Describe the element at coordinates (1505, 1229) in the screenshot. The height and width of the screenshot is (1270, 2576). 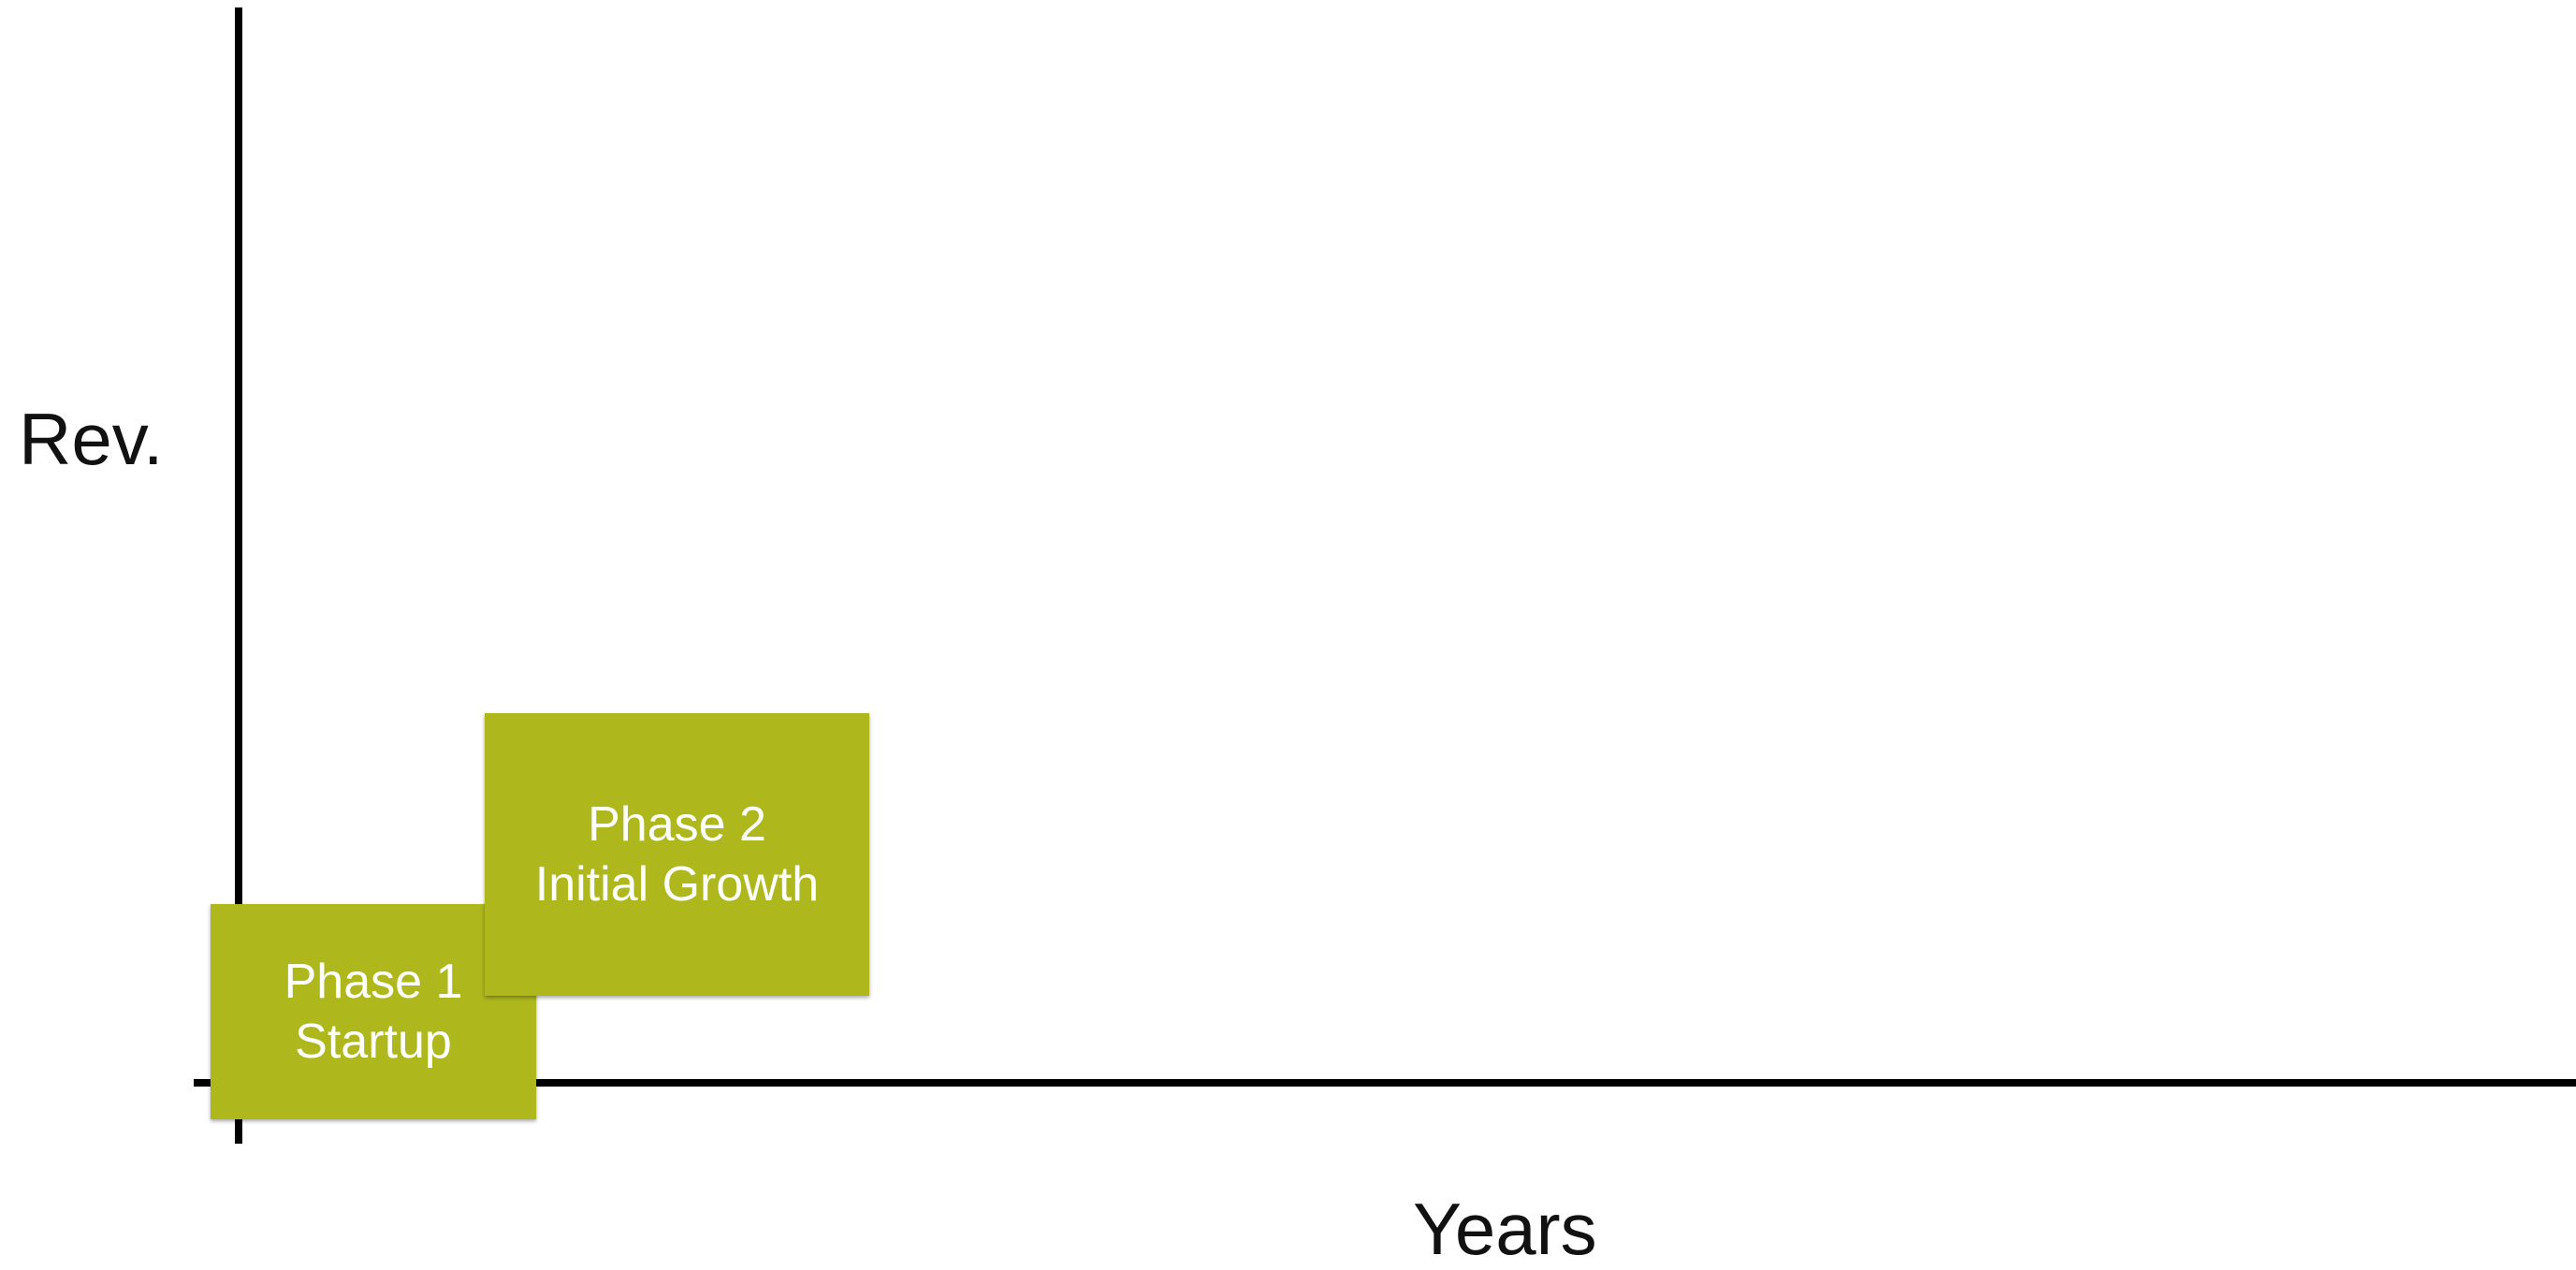
I see `x-axis-label: Years` at that location.